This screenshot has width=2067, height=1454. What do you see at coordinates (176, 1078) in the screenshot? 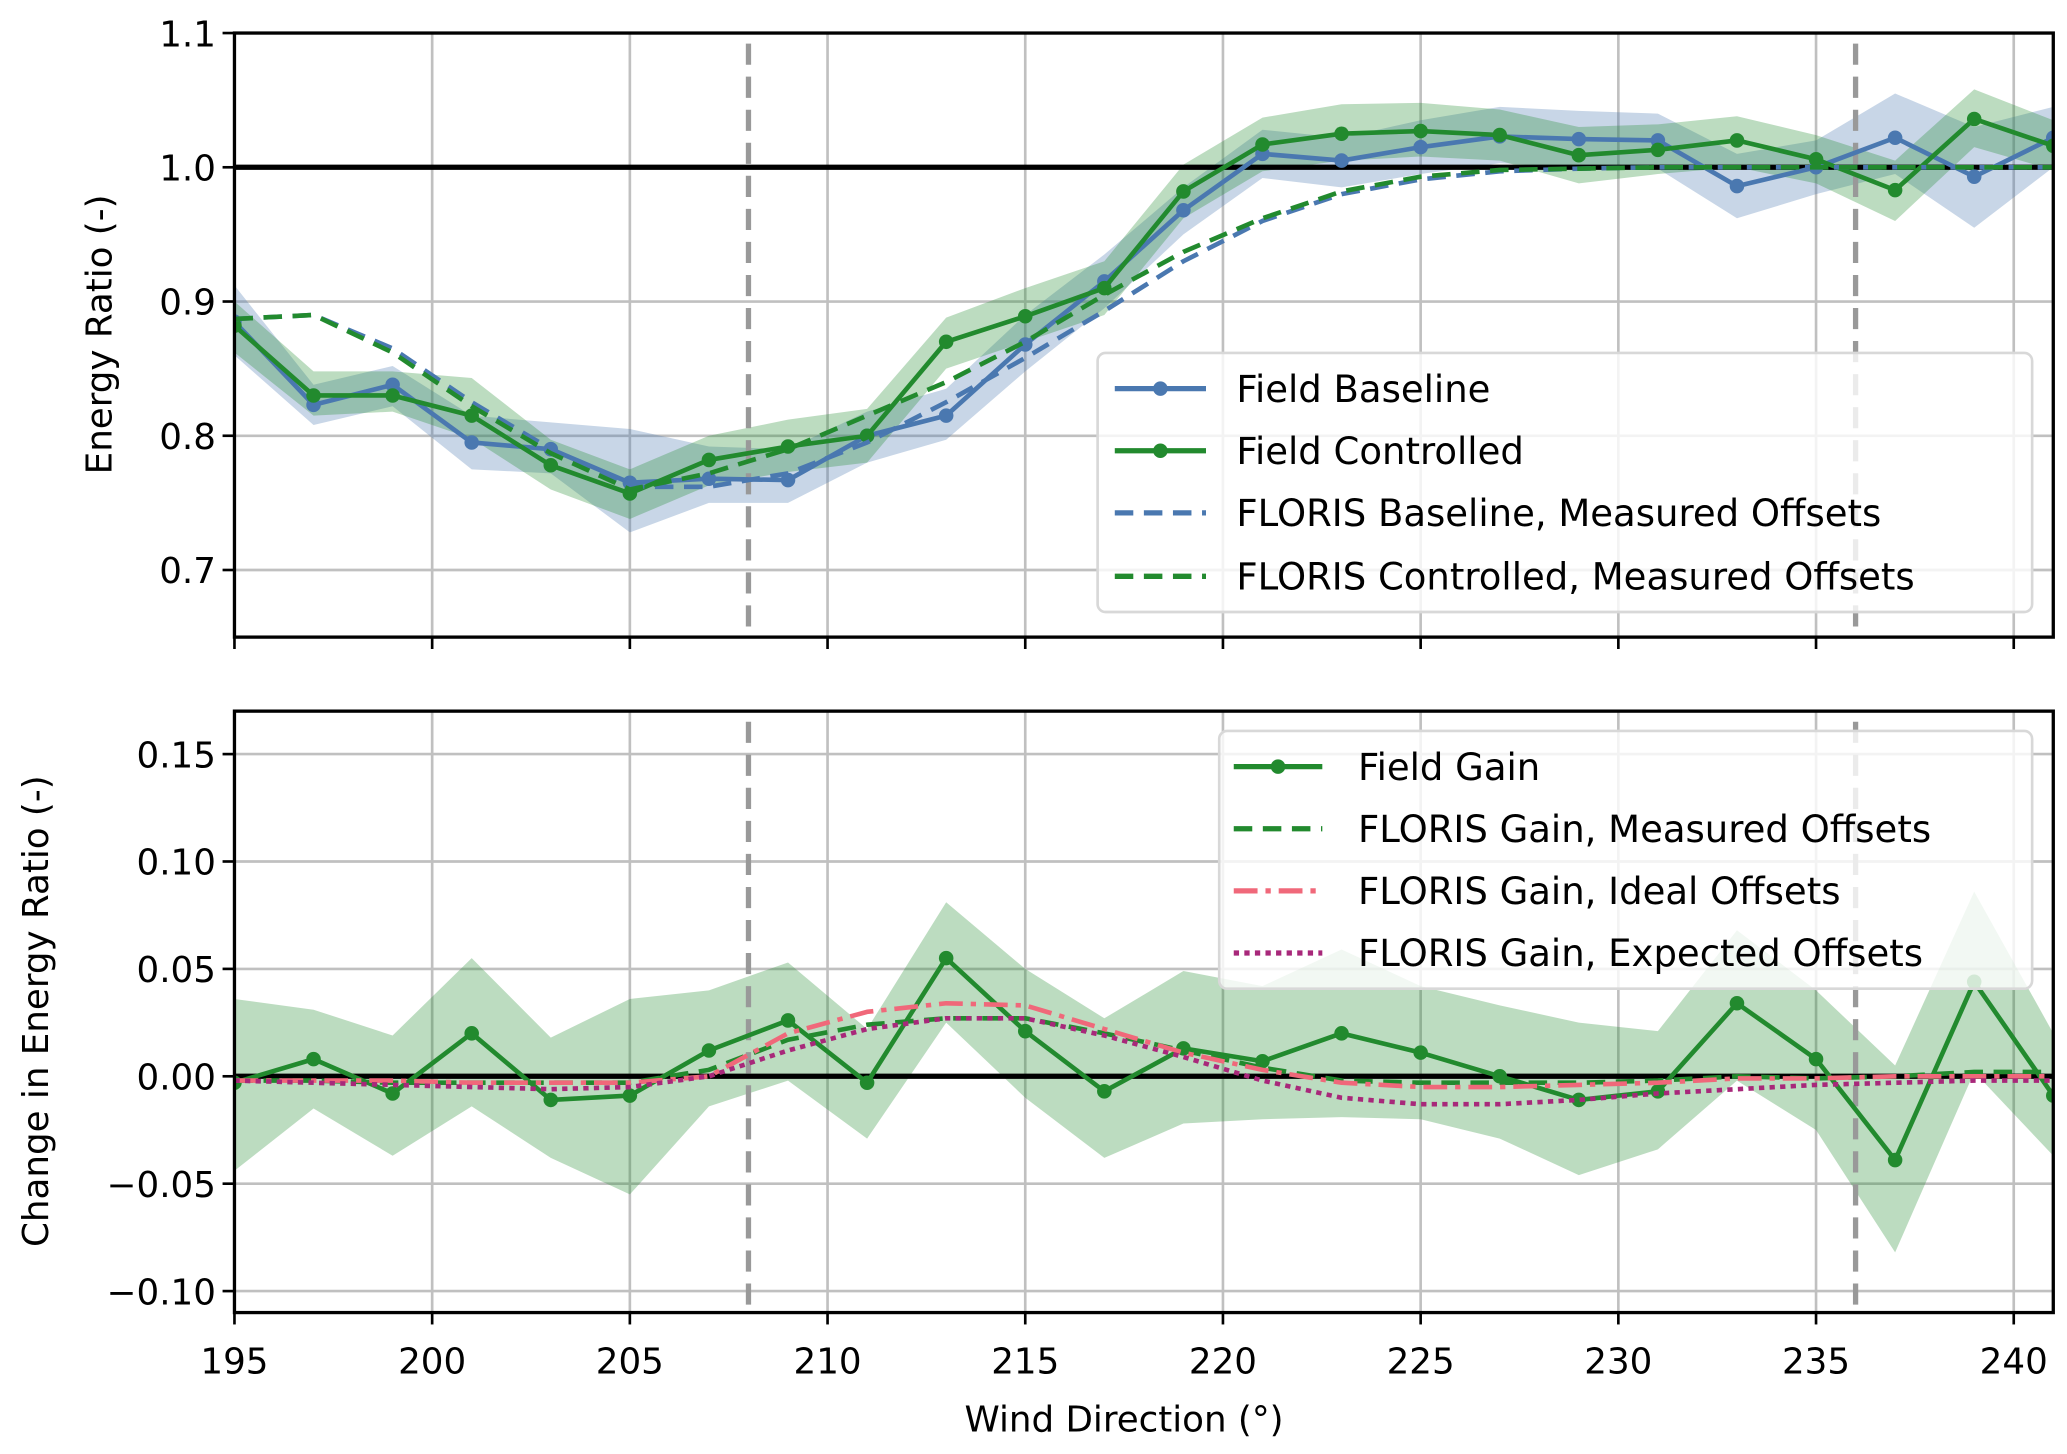
I see `y-tick-label: 0.00` at bounding box center [176, 1078].